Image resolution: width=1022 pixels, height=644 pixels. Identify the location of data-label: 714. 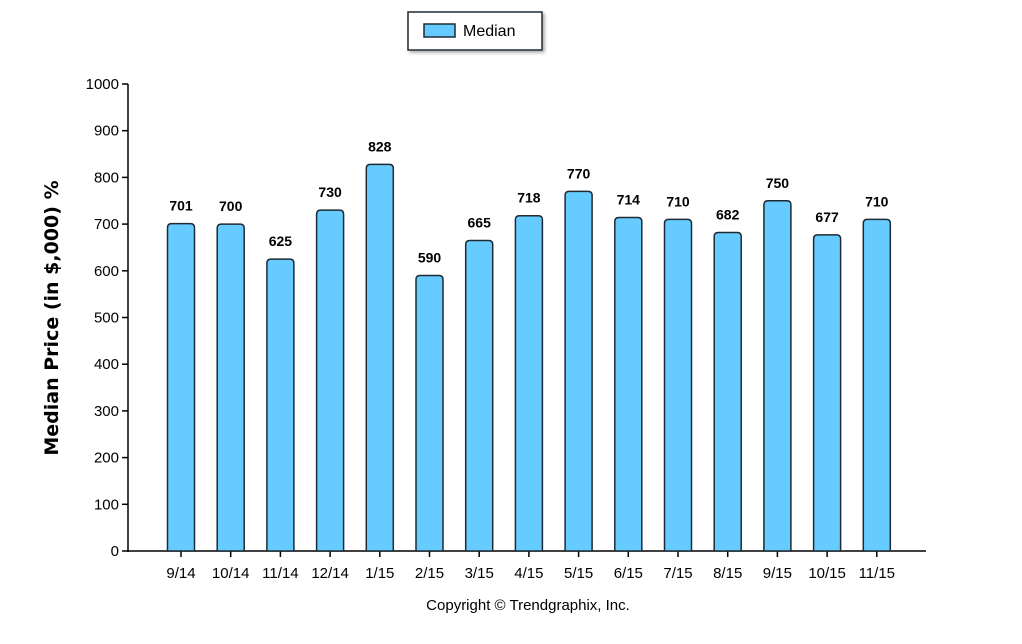
(629, 200).